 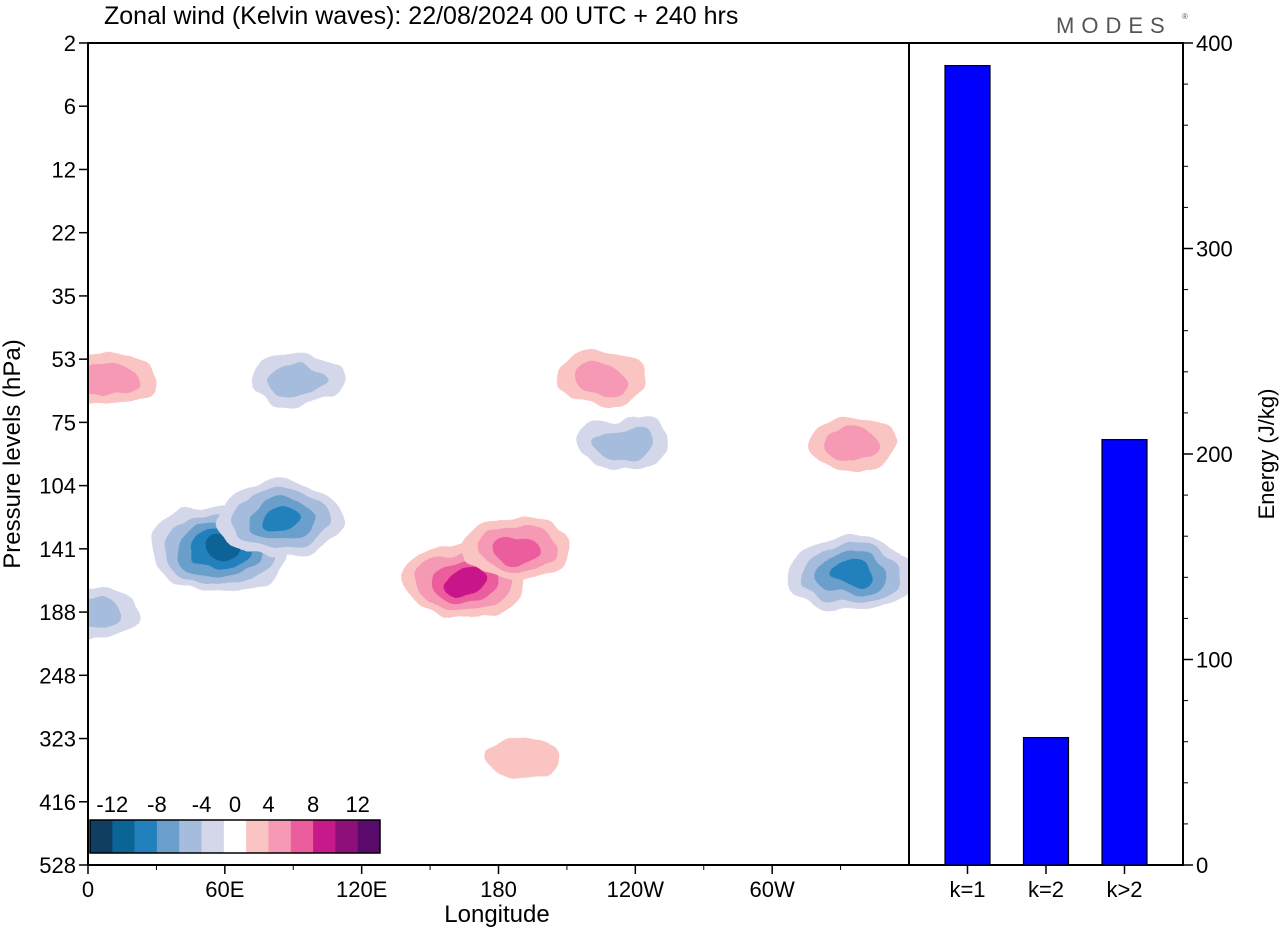 What do you see at coordinates (772, 889) in the screenshot?
I see `x-tick-label: 60W` at bounding box center [772, 889].